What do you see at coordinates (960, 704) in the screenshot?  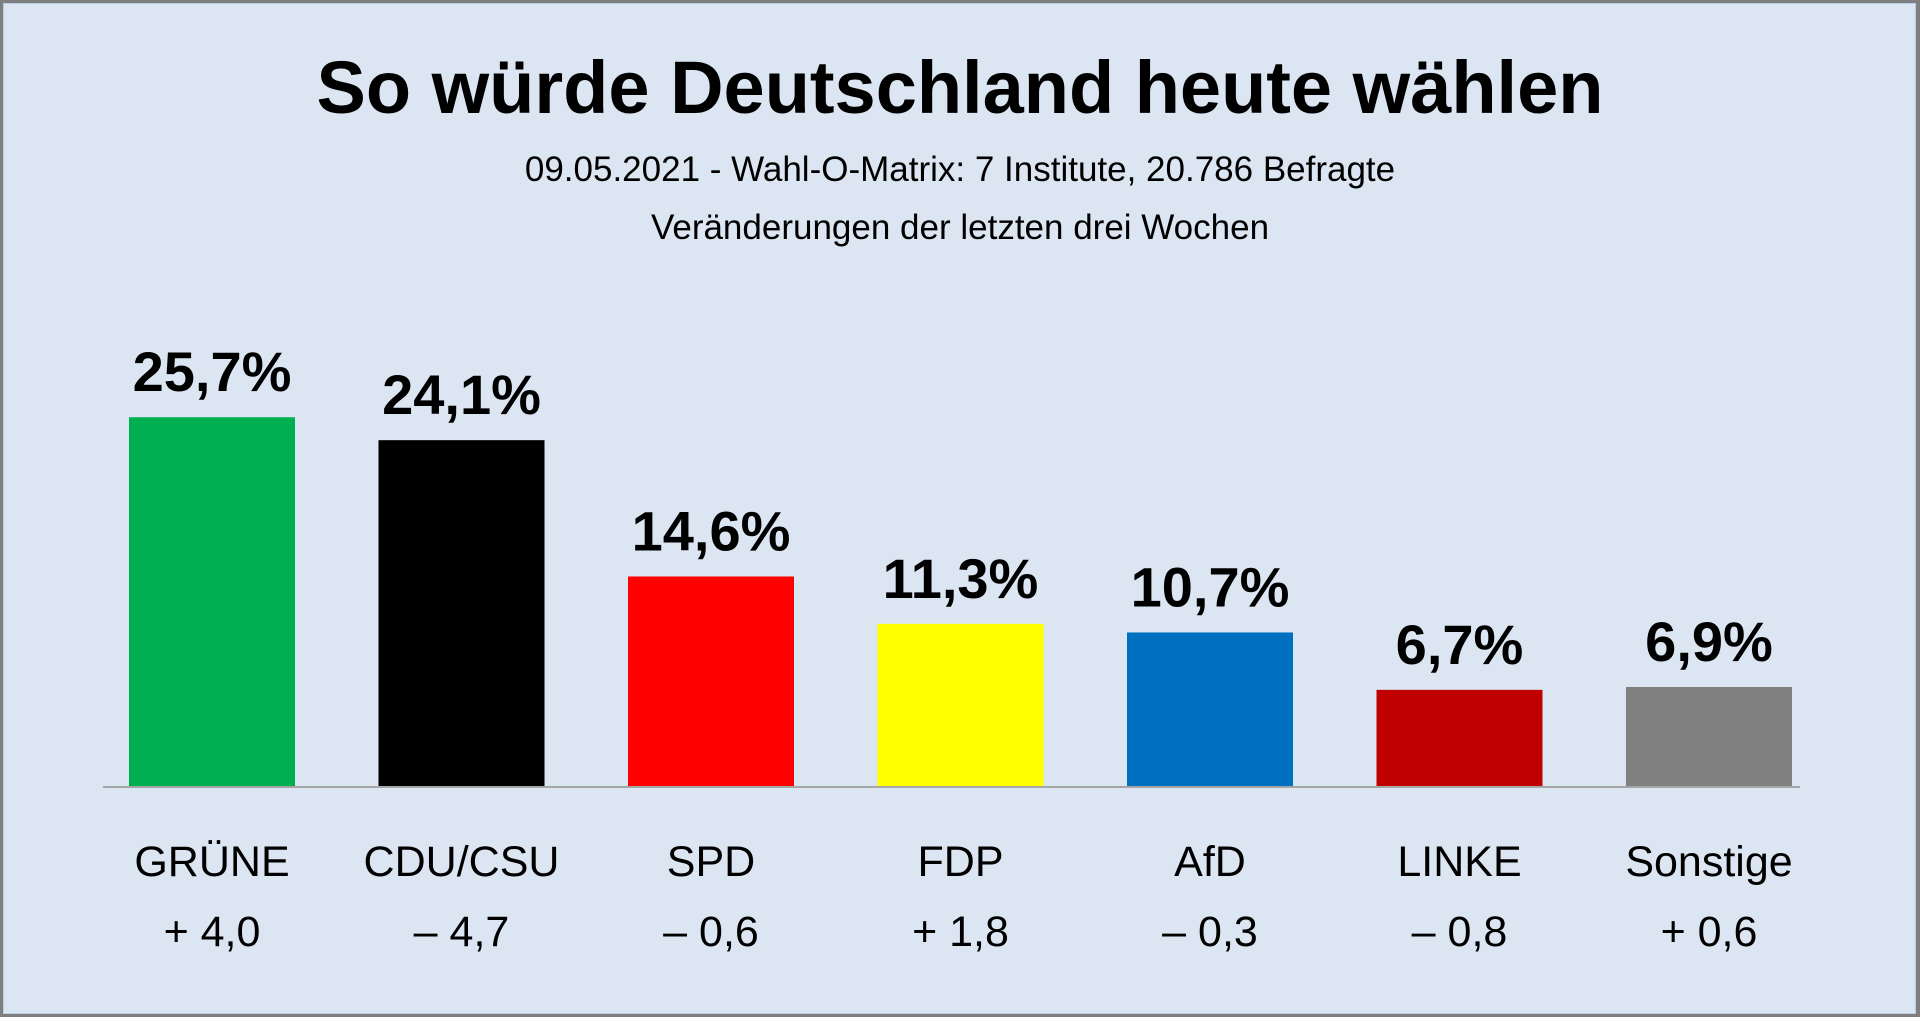 I see `bar-fdp` at bounding box center [960, 704].